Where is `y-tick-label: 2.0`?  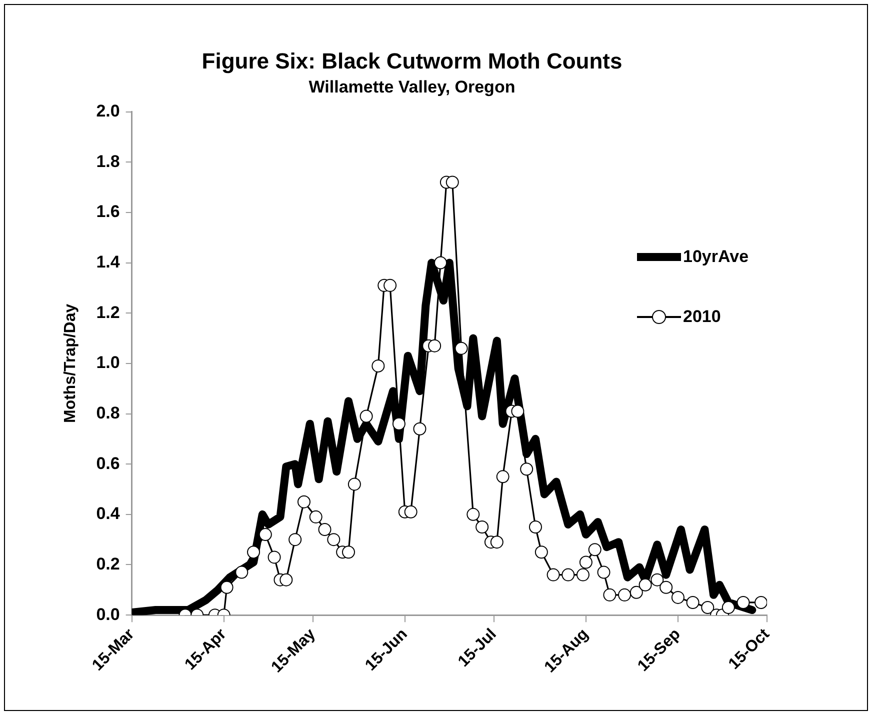
y-tick-label: 2.0 is located at coordinates (108, 110).